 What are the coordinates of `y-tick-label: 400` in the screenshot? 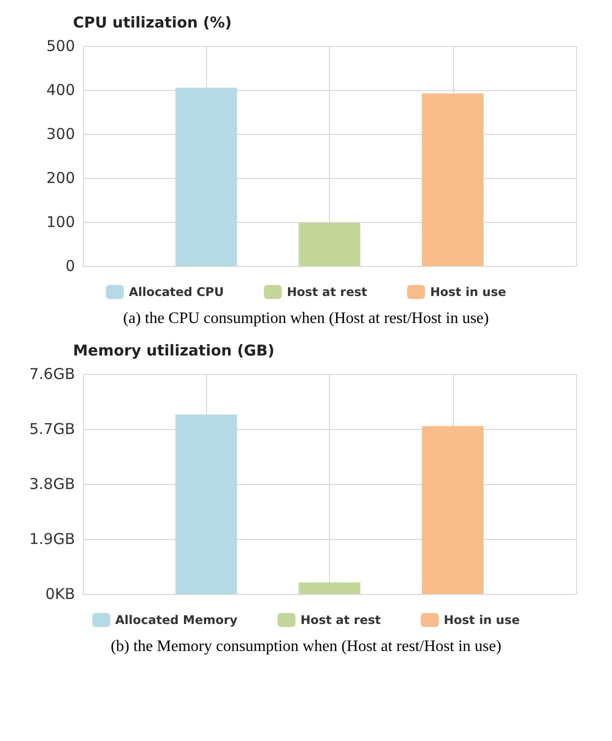 It's located at (60, 90).